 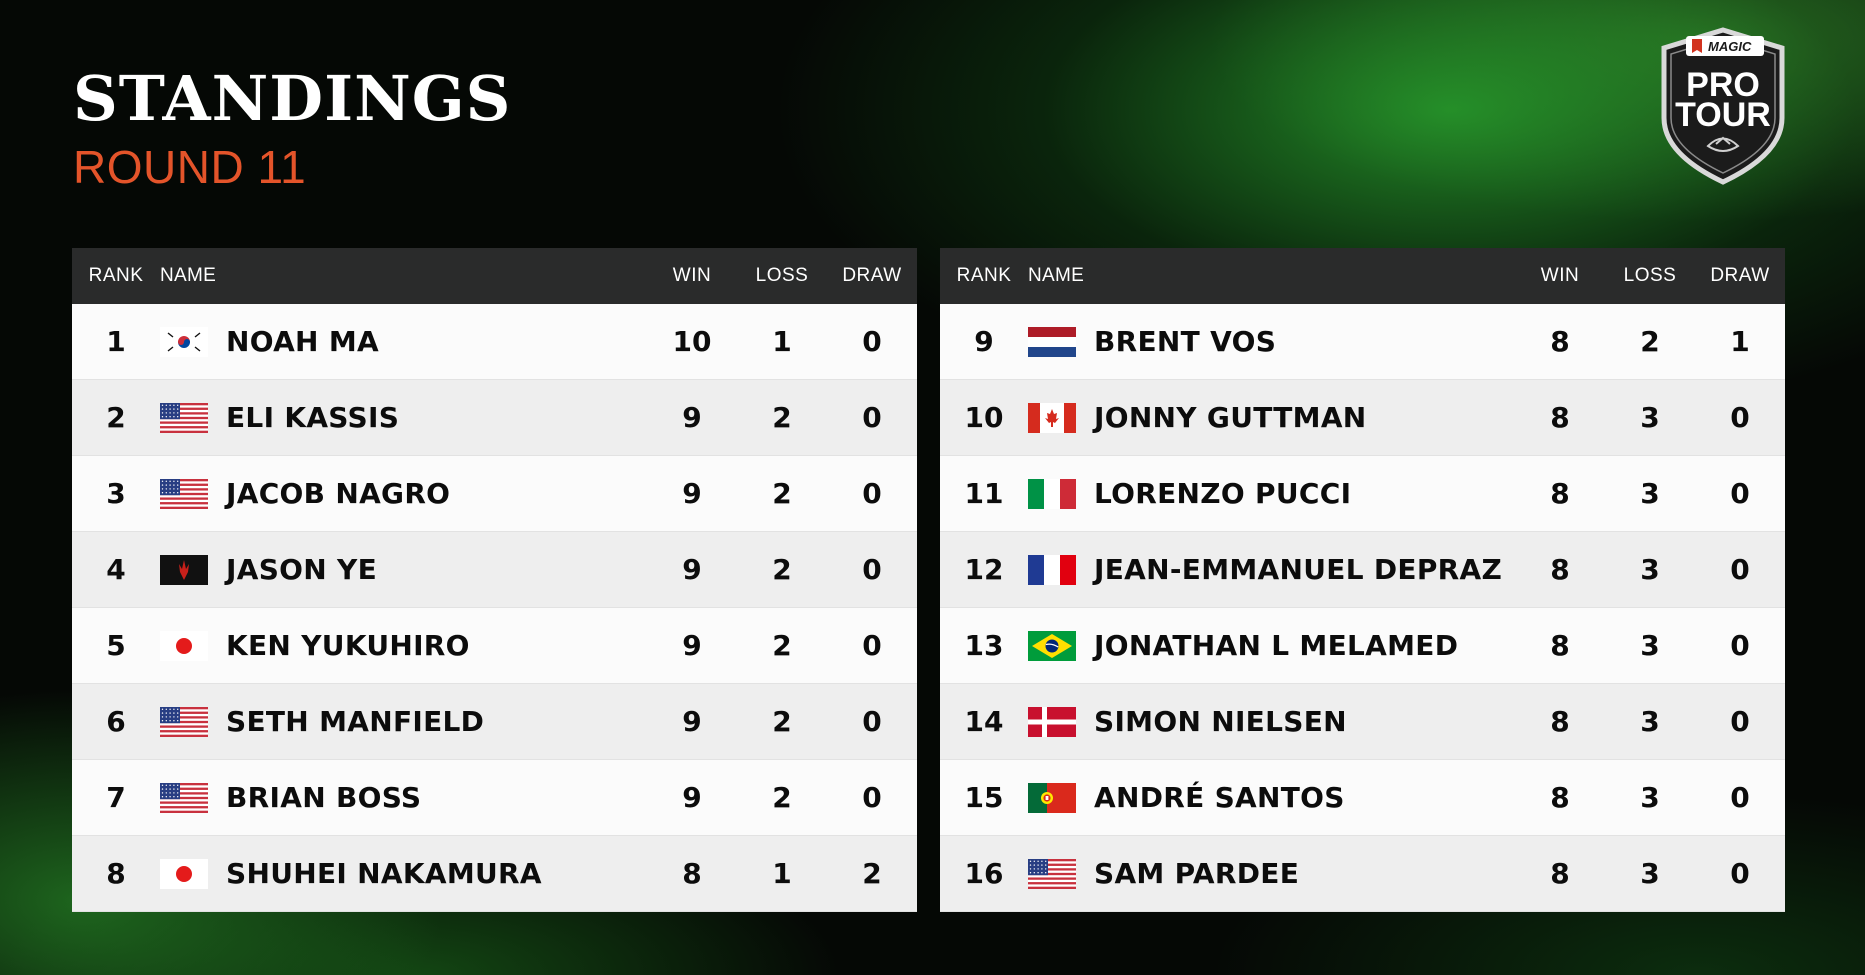 I want to click on portugal-flag-icon, so click(x=1052, y=797).